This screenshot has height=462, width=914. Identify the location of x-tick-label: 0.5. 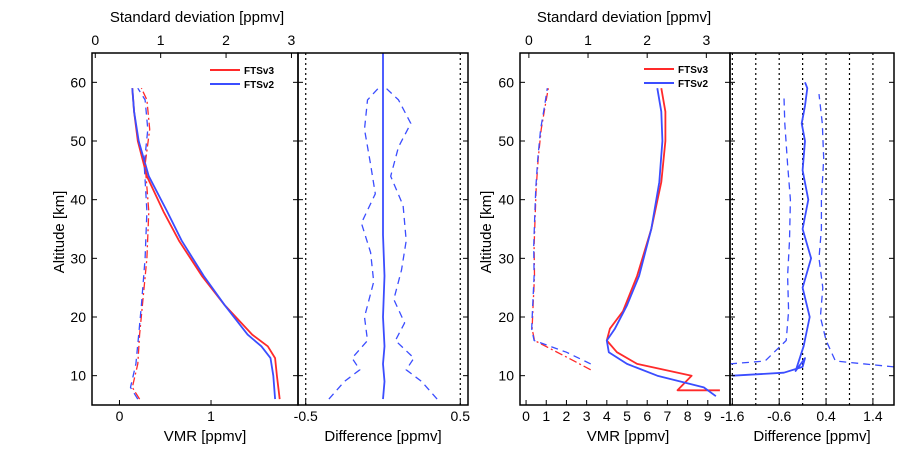
(461, 416).